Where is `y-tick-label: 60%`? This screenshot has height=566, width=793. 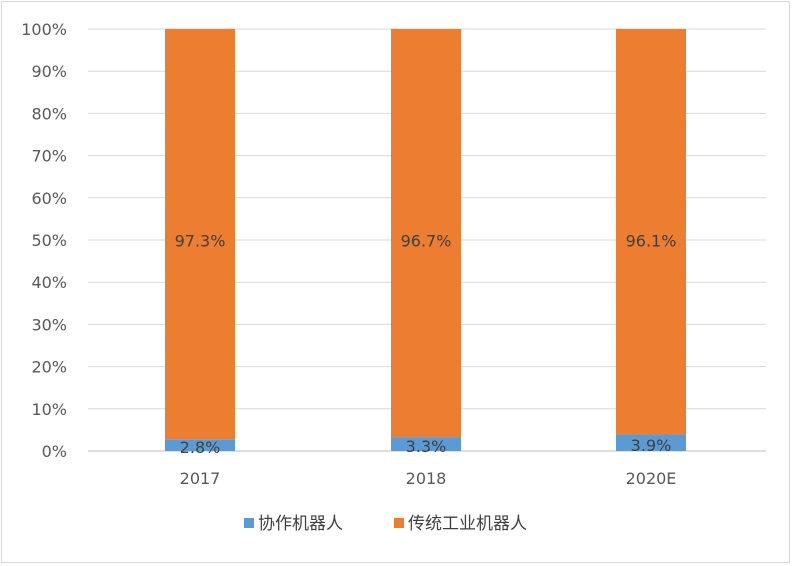
y-tick-label: 60% is located at coordinates (49, 198).